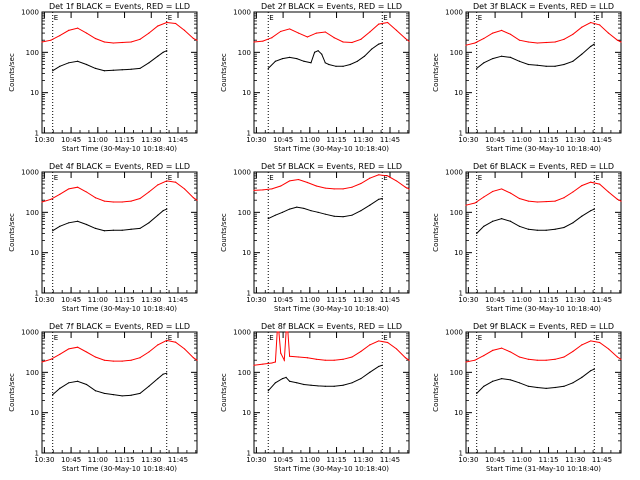  Describe the element at coordinates (461, 454) in the screenshot. I see `y-tick-label: 1` at that location.